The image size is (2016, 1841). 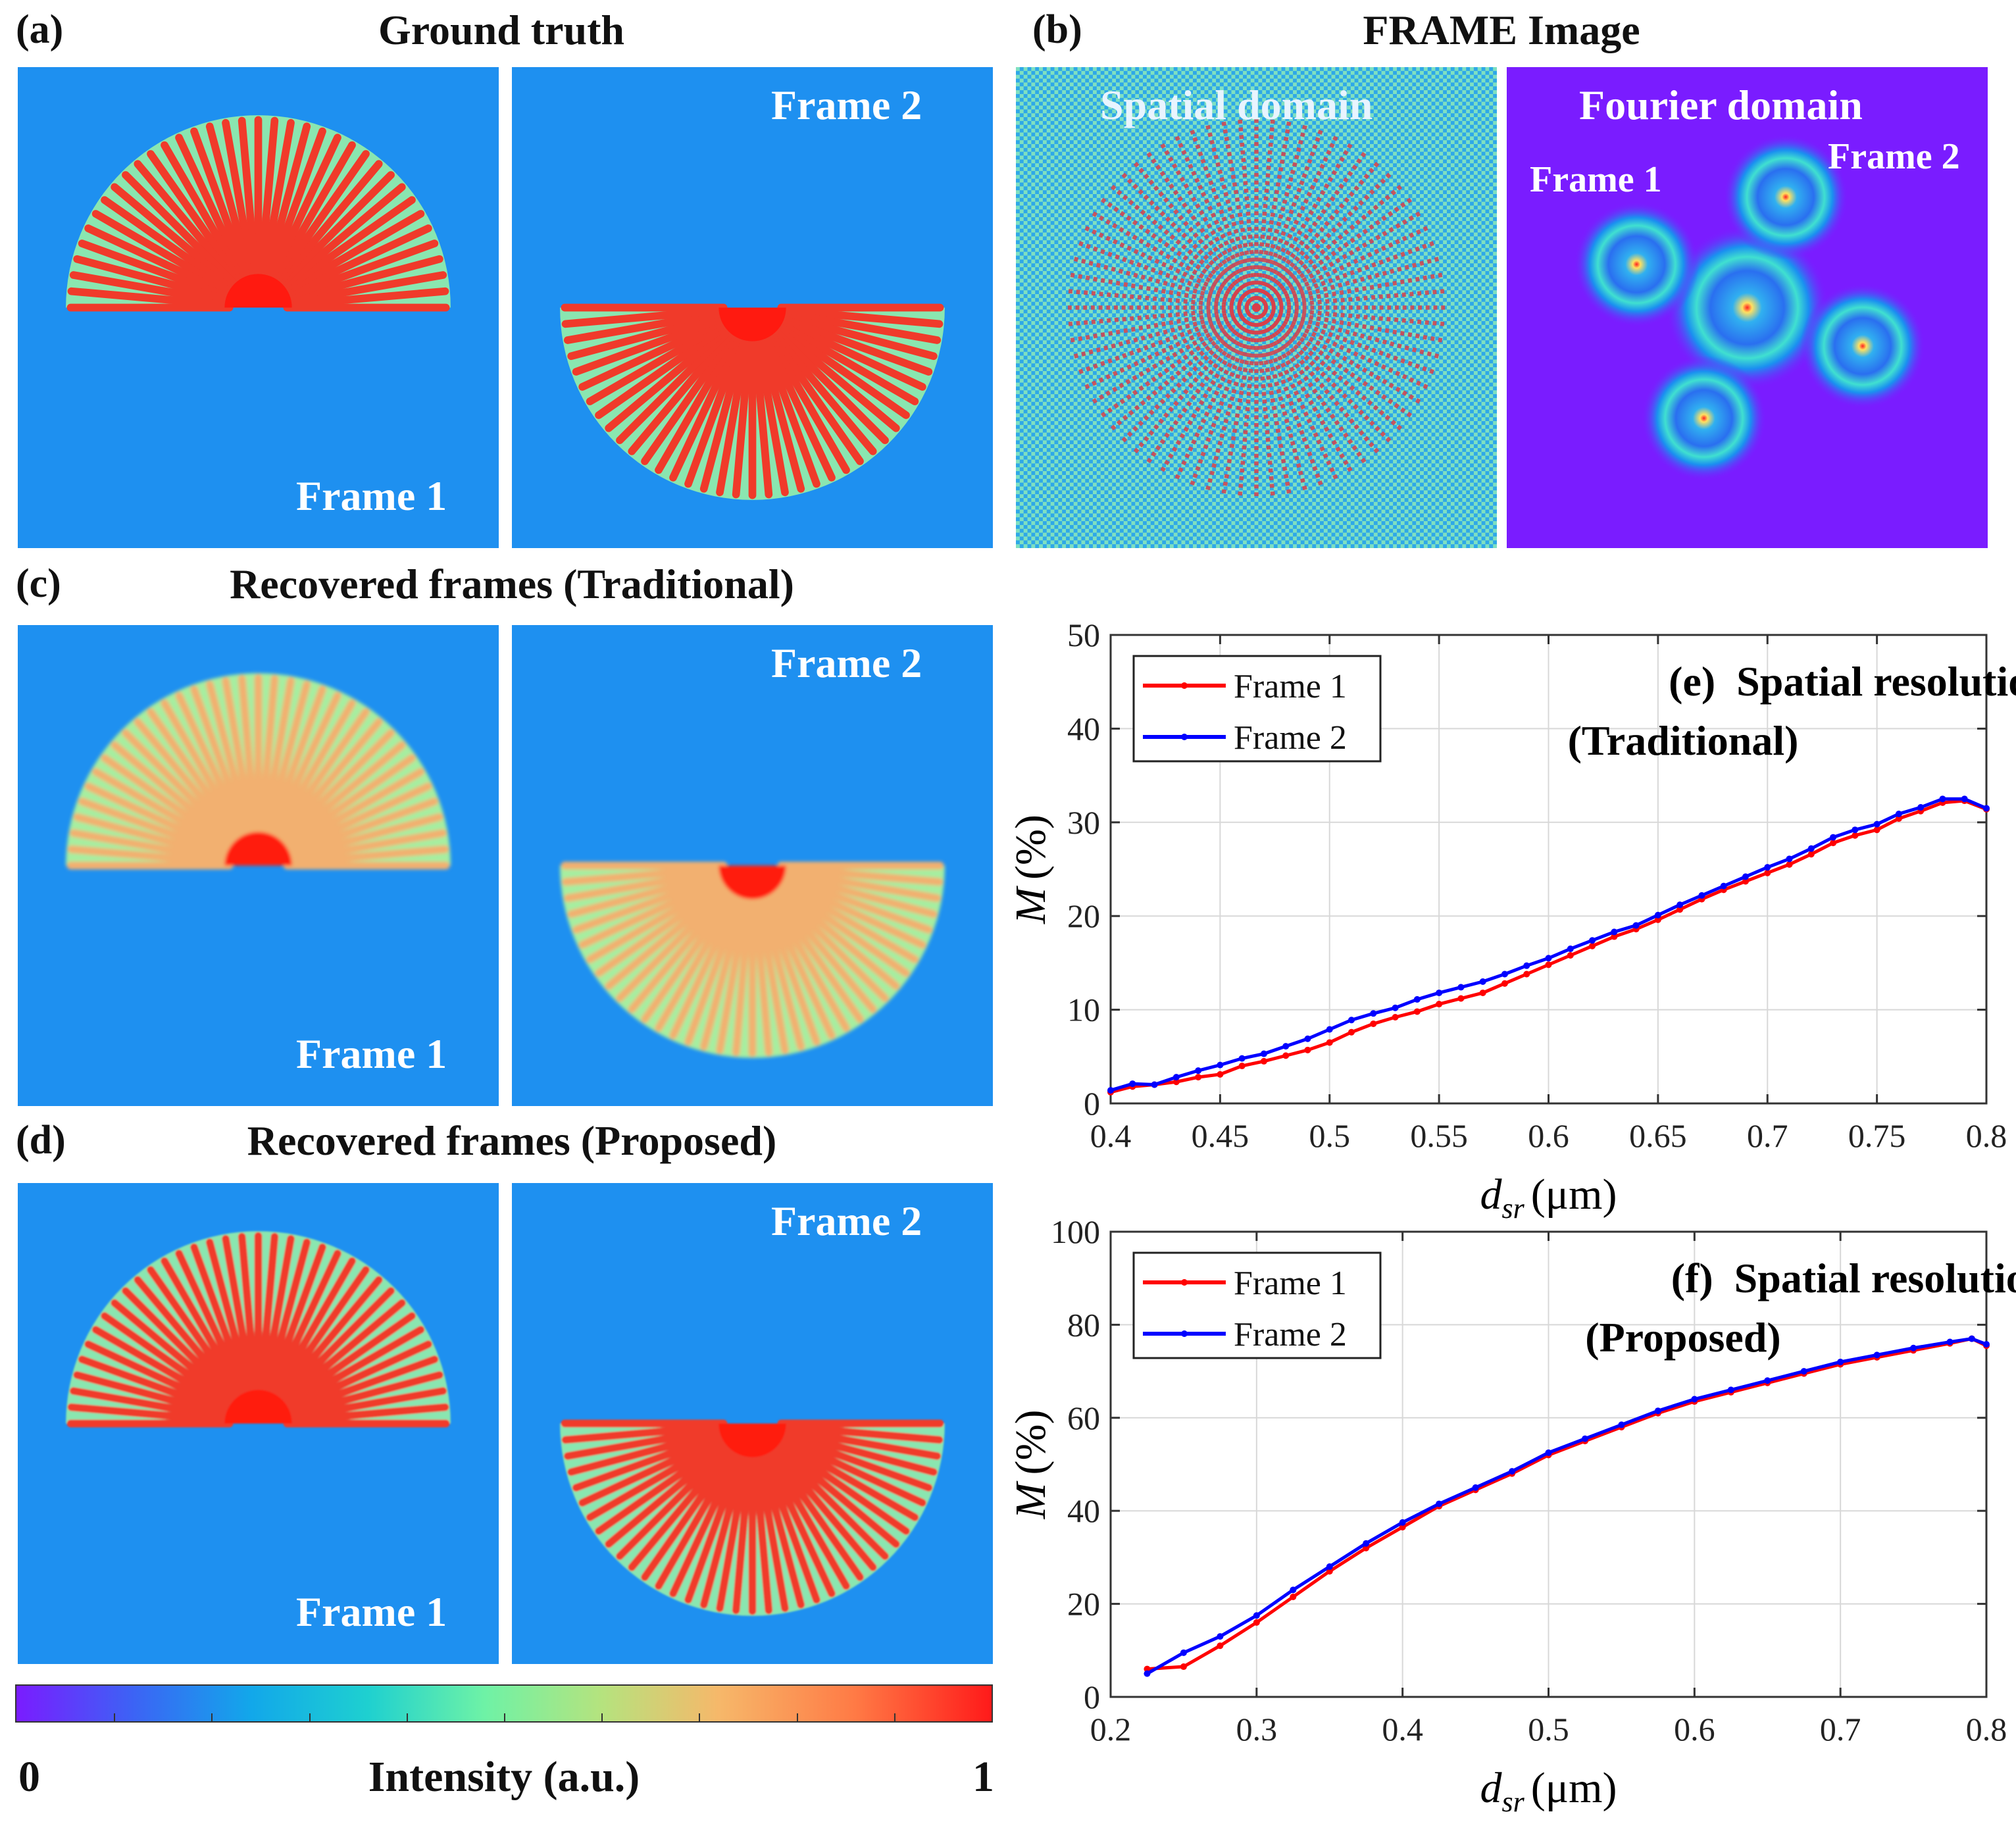 What do you see at coordinates (1290, 738) in the screenshot?
I see `legend-label: Frame 2` at bounding box center [1290, 738].